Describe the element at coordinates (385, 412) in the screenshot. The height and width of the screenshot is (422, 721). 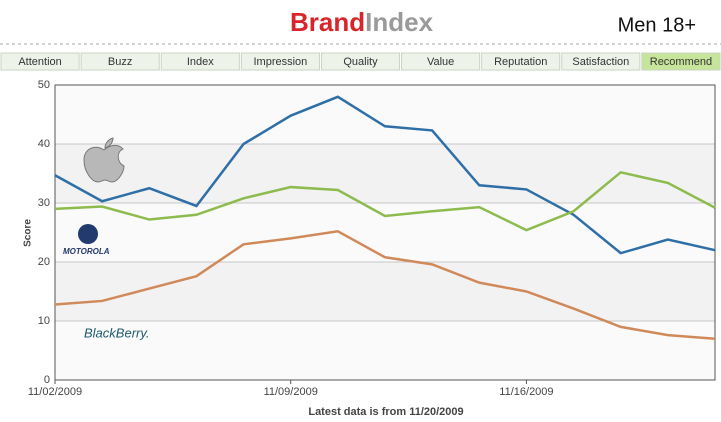
I see `footnote: Latest data is from 11/20/2009` at that location.